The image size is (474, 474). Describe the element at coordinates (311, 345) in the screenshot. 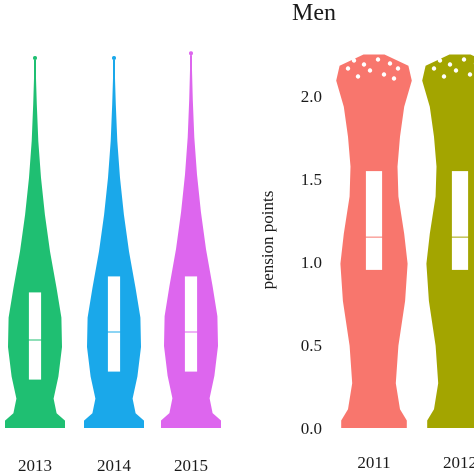

I see `y-tick-label: 0.5` at that location.